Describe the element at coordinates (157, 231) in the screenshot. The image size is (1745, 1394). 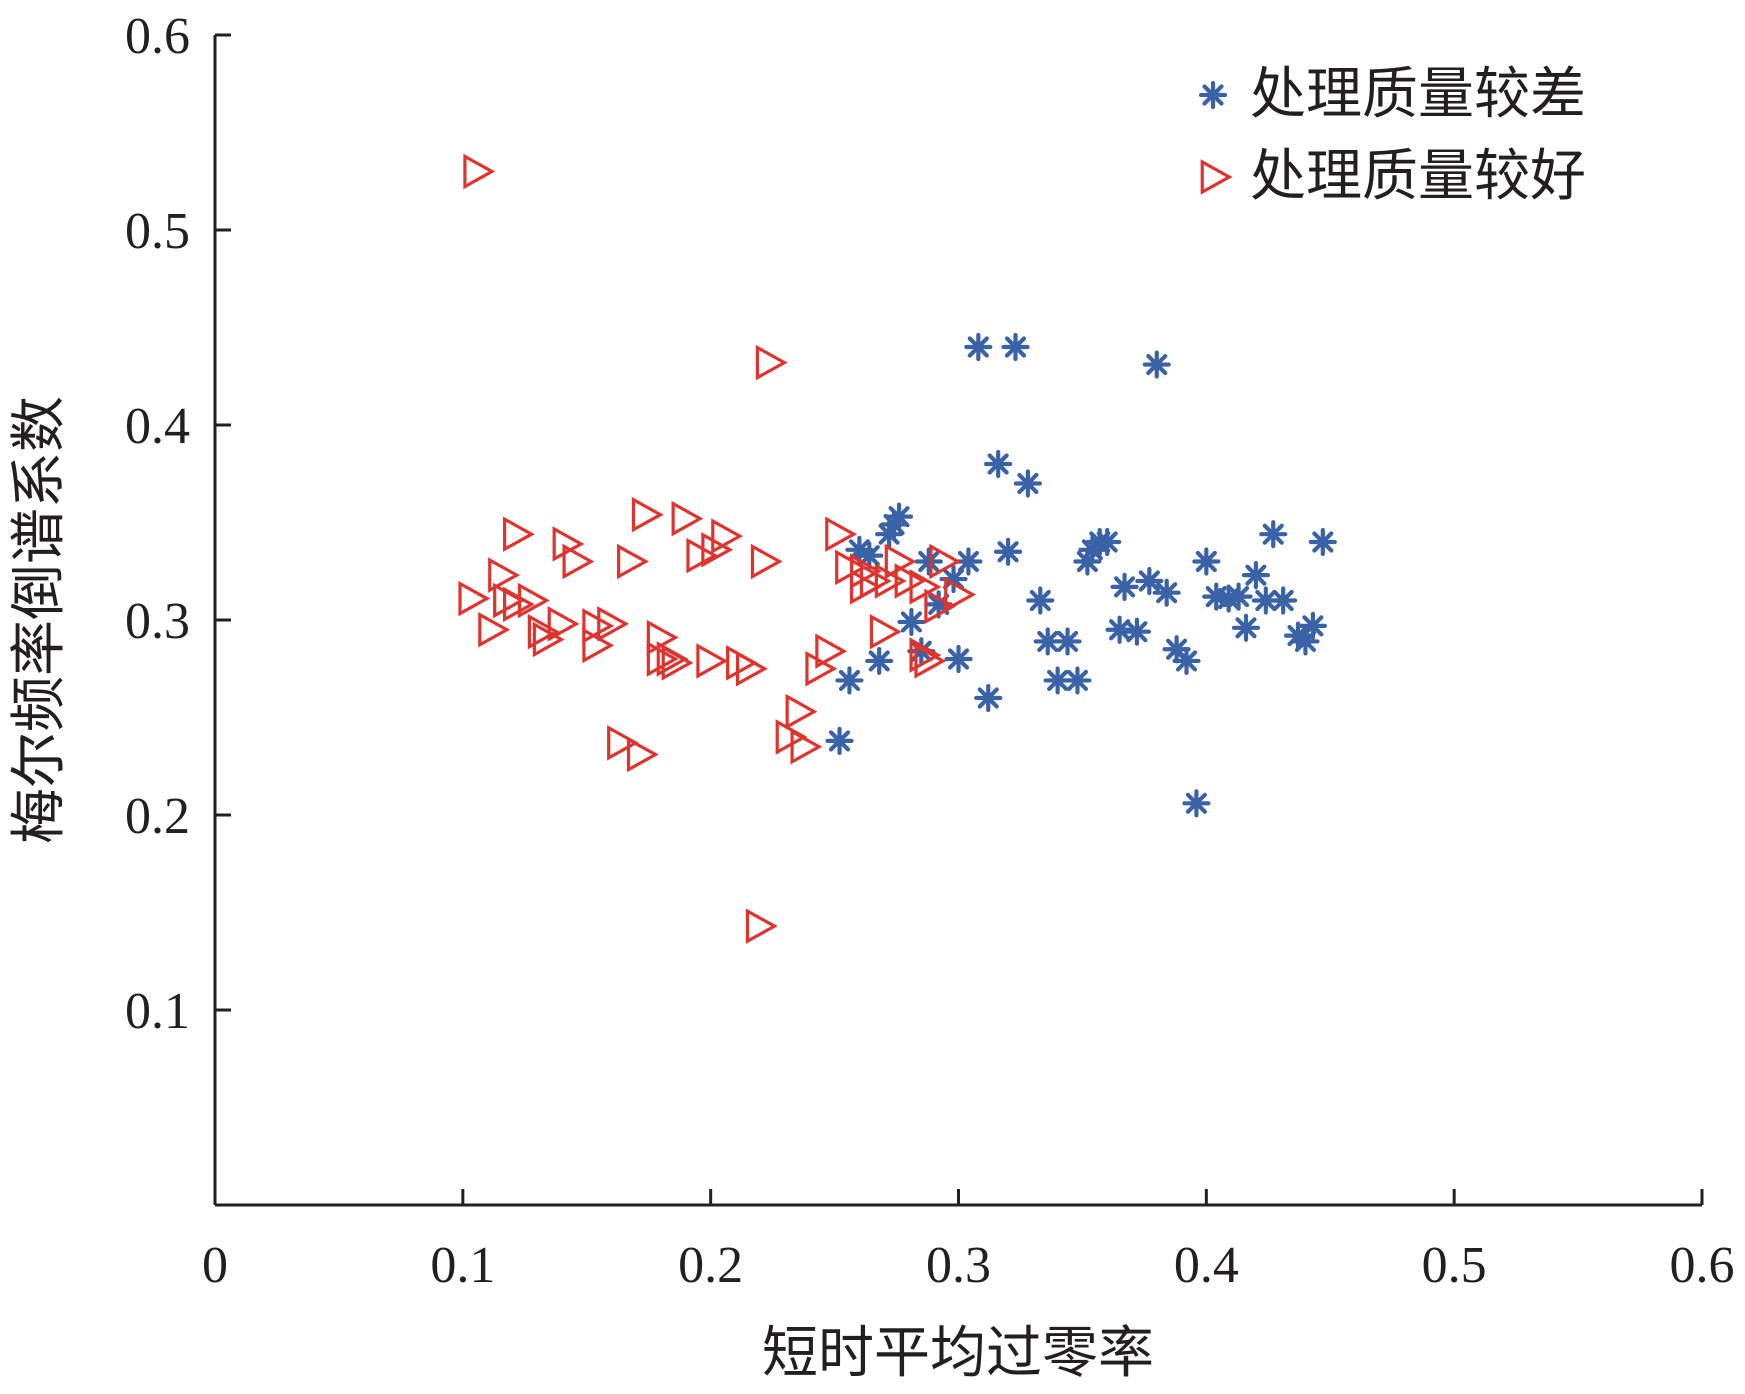
I see `y-tick-label: 0.5` at that location.